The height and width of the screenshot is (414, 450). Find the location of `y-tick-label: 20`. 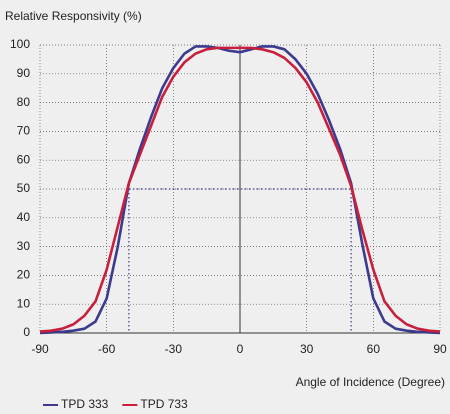

y-tick-label: 20 is located at coordinates (24, 275).